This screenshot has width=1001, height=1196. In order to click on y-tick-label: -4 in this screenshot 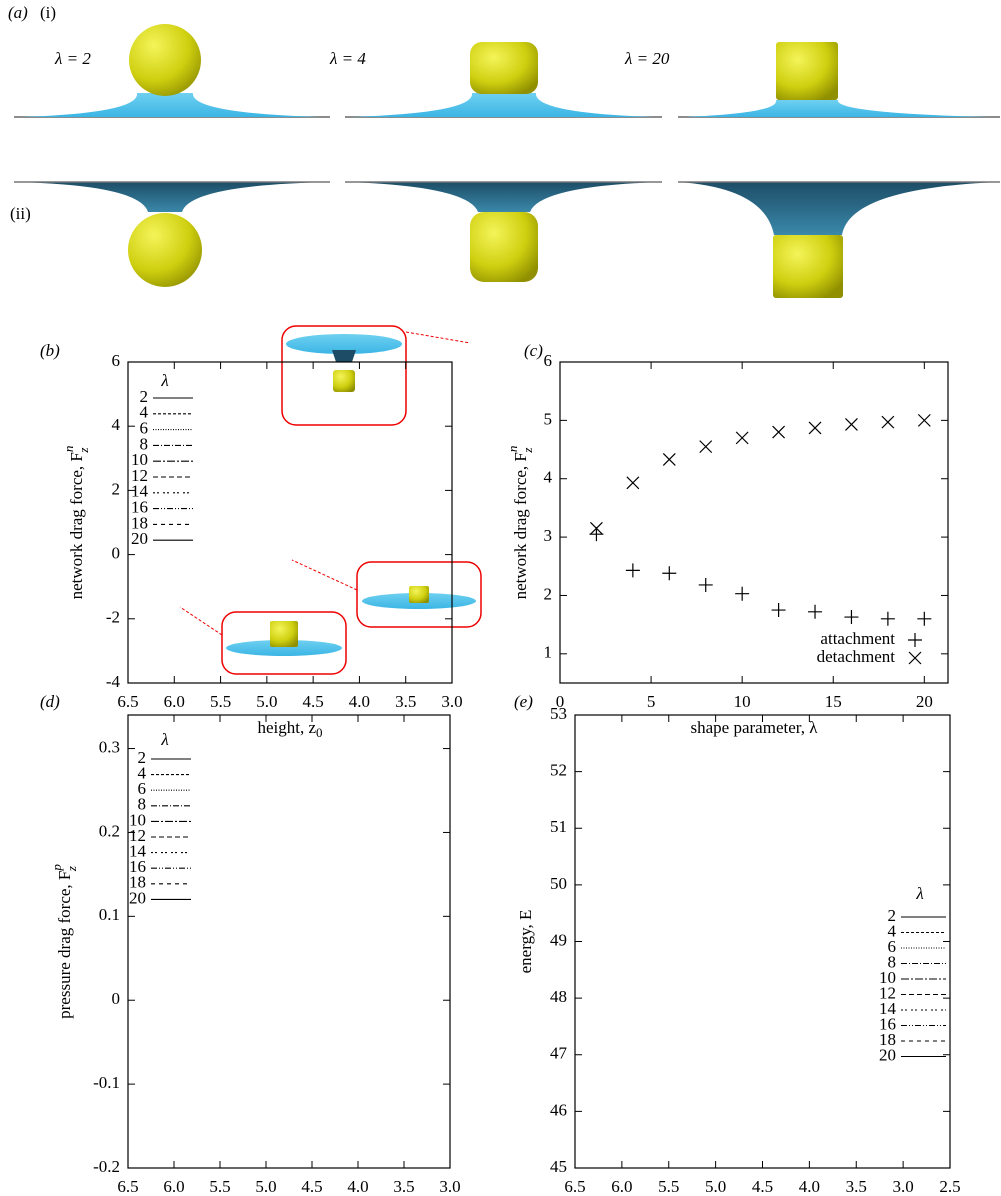, I will do `click(113, 681)`.